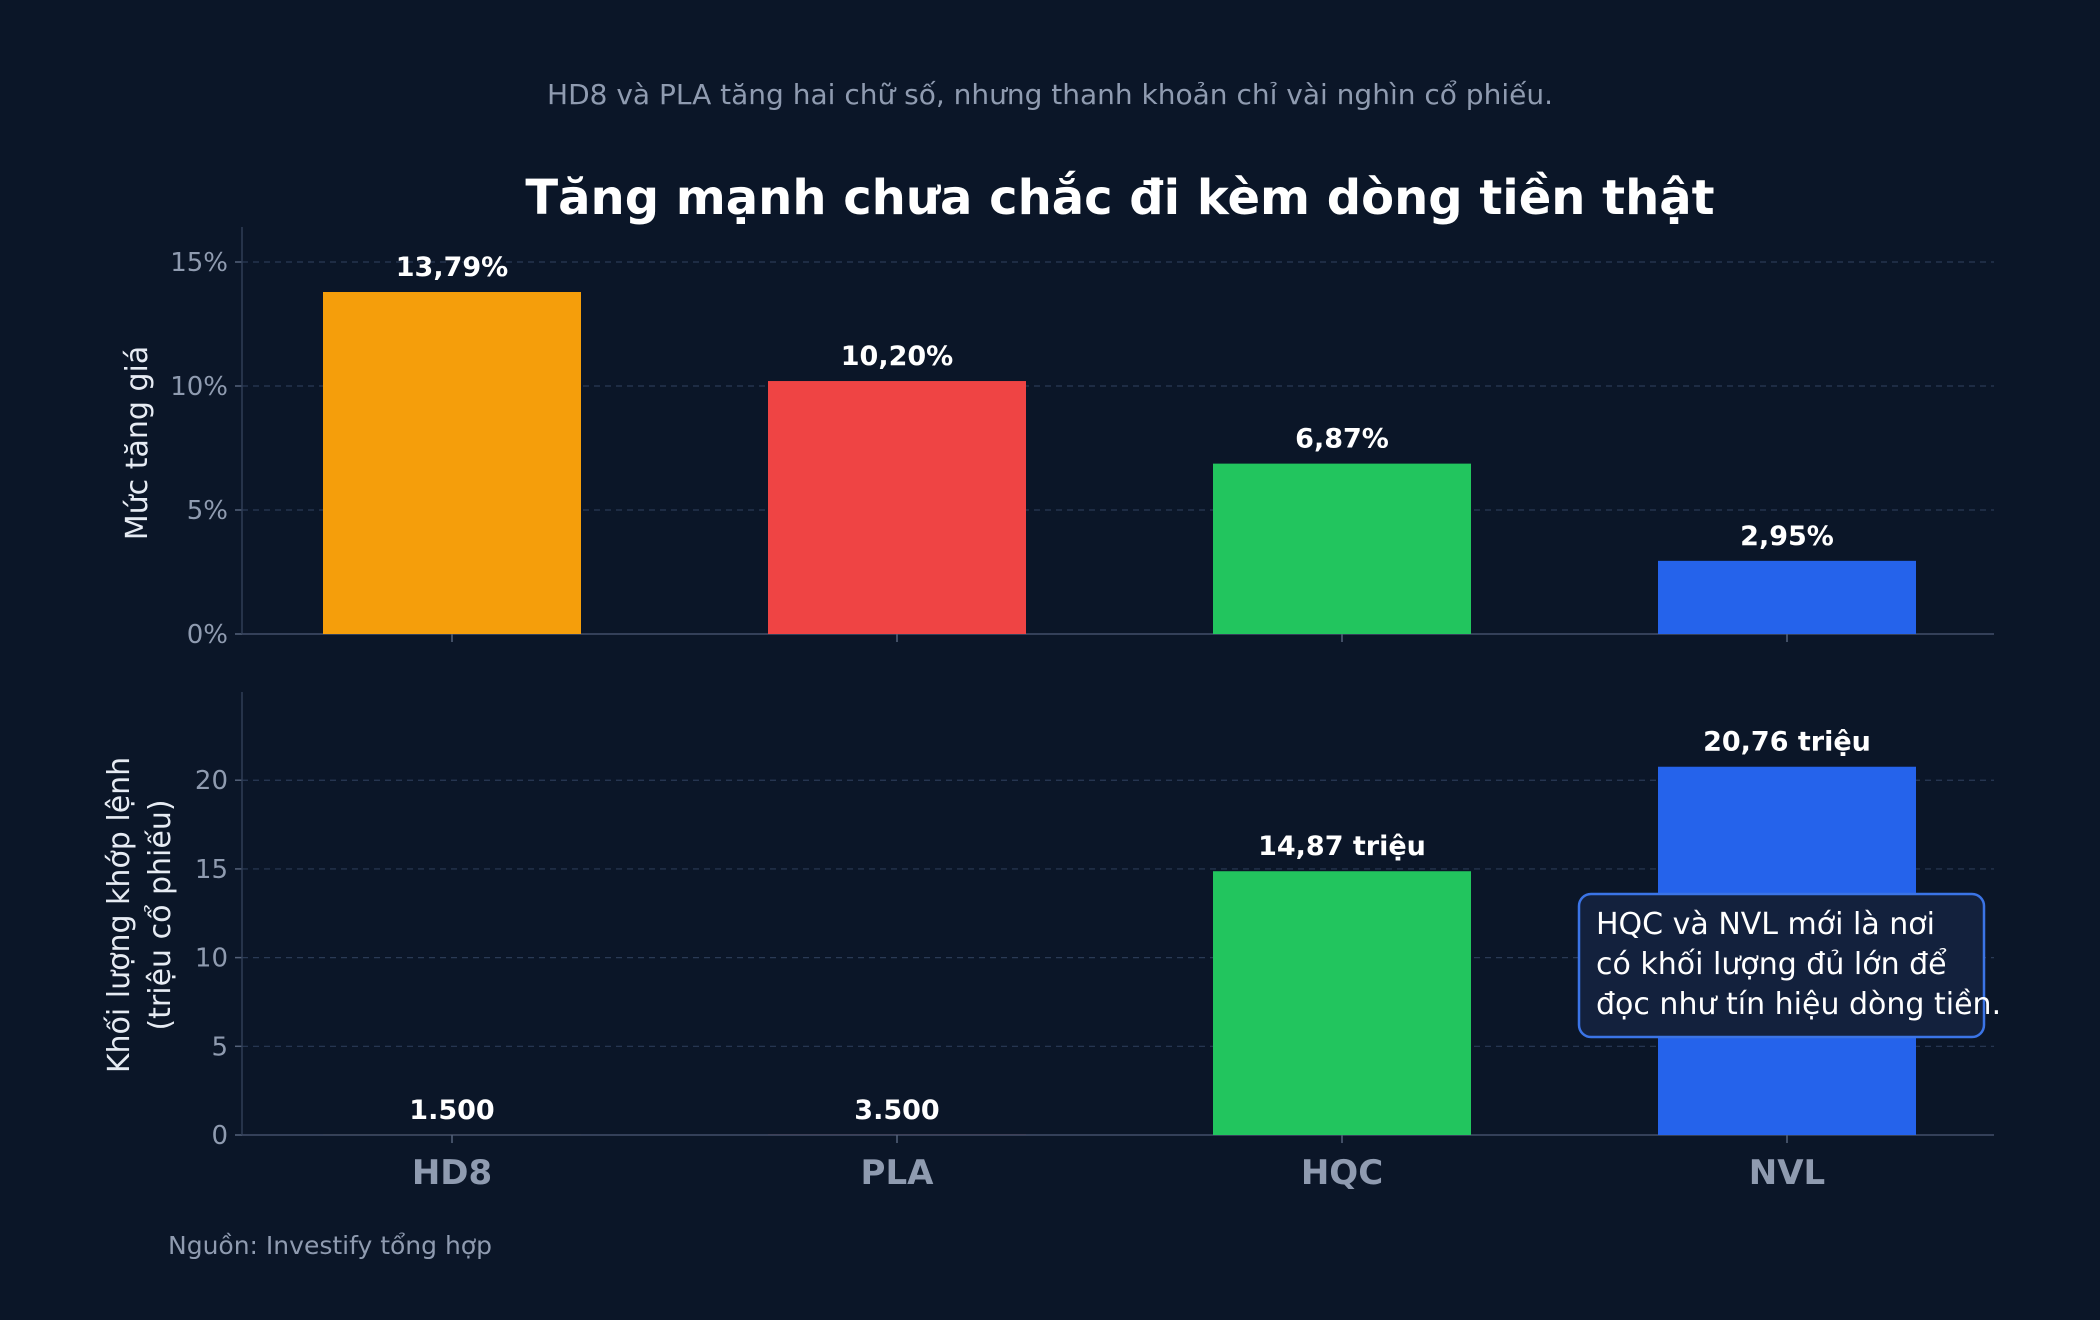 This screenshot has height=1320, width=2100. I want to click on bar-nvl, so click(1787, 597).